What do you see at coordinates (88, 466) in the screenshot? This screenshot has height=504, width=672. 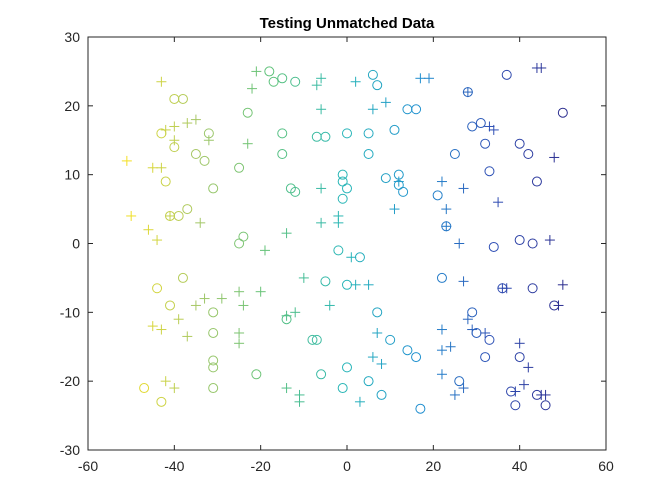 I see `x-tick-label: -60` at bounding box center [88, 466].